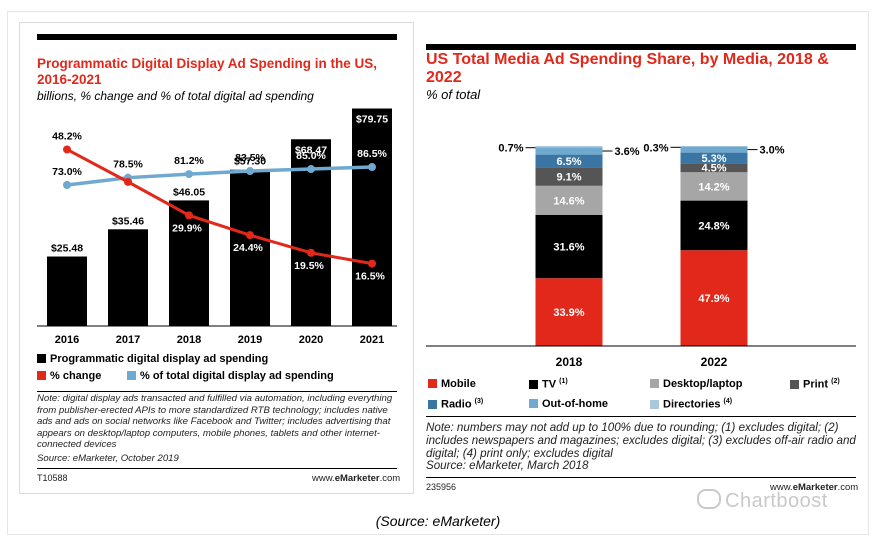 The height and width of the screenshot is (547, 876). I want to click on point-pct-total-2021, so click(372, 167).